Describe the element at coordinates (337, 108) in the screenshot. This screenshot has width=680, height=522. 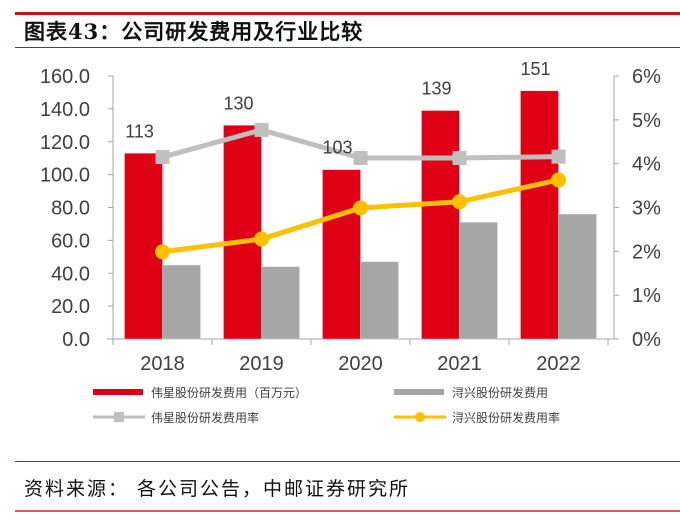
I see `chart-data-labels: 113 130 103 139 151` at that location.